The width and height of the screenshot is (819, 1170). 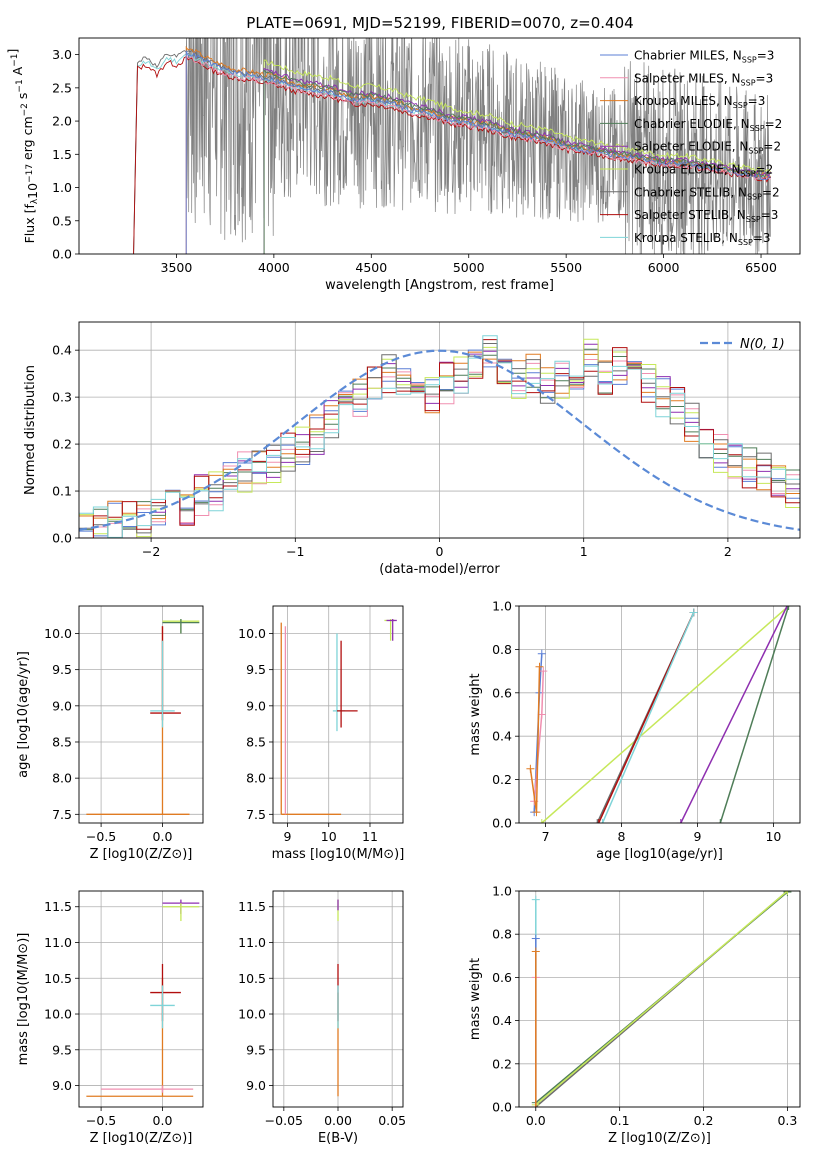 I want to click on label-part: ], so click(x=12, y=51).